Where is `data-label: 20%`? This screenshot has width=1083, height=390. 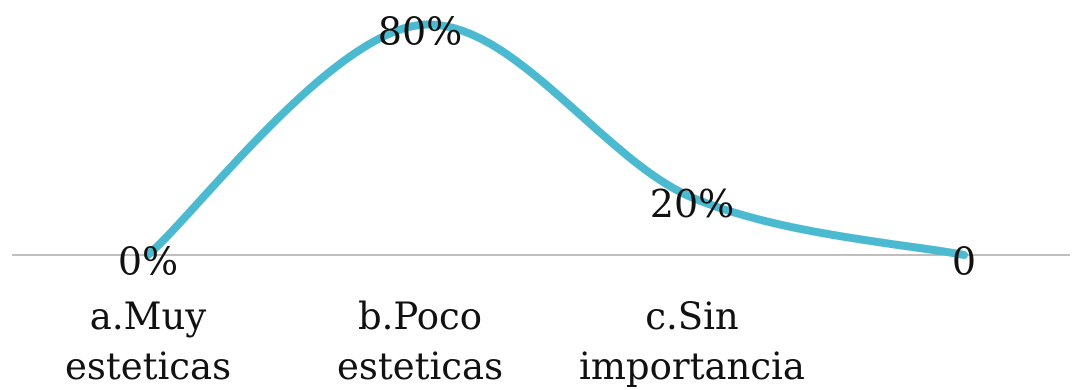
data-label: 20% is located at coordinates (692, 204).